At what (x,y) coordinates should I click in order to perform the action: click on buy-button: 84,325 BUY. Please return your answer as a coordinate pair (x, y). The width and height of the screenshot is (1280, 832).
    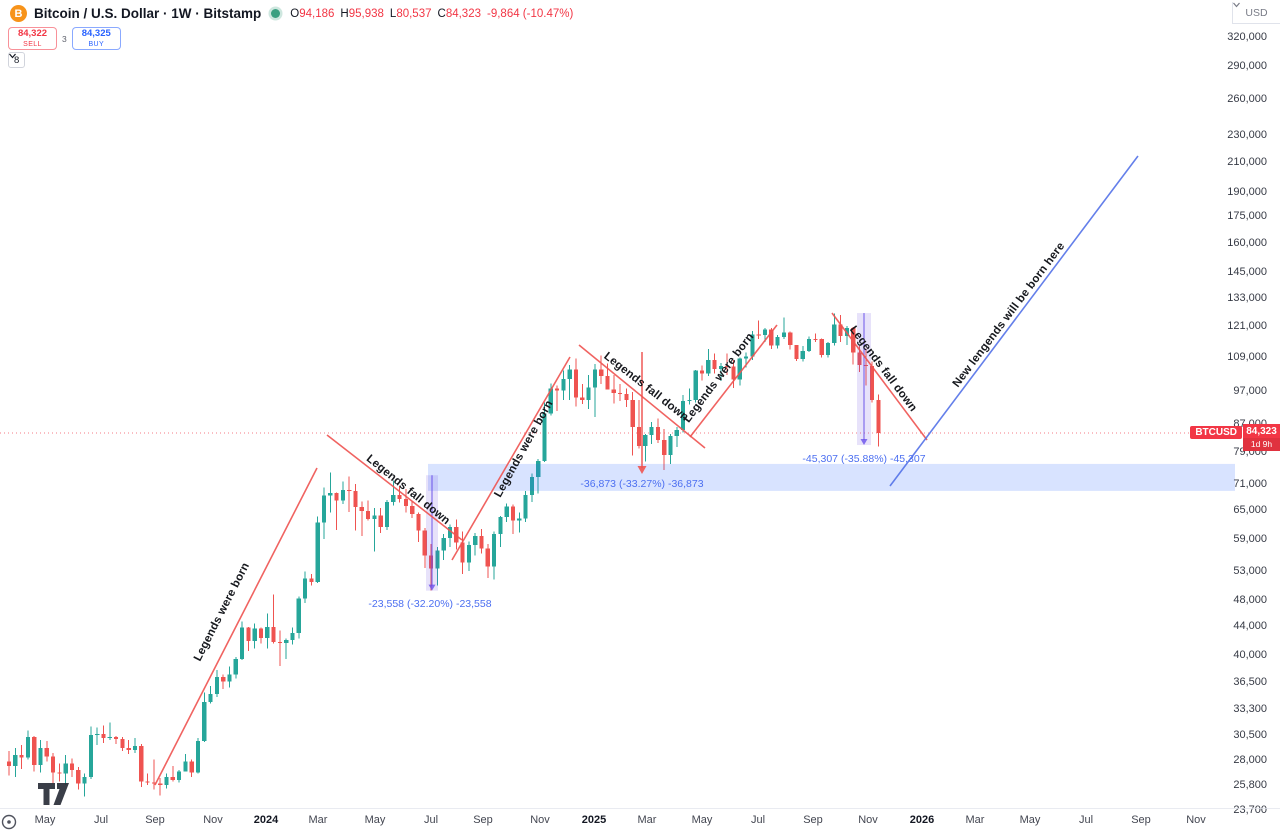
    Looking at the image, I should click on (96, 38).